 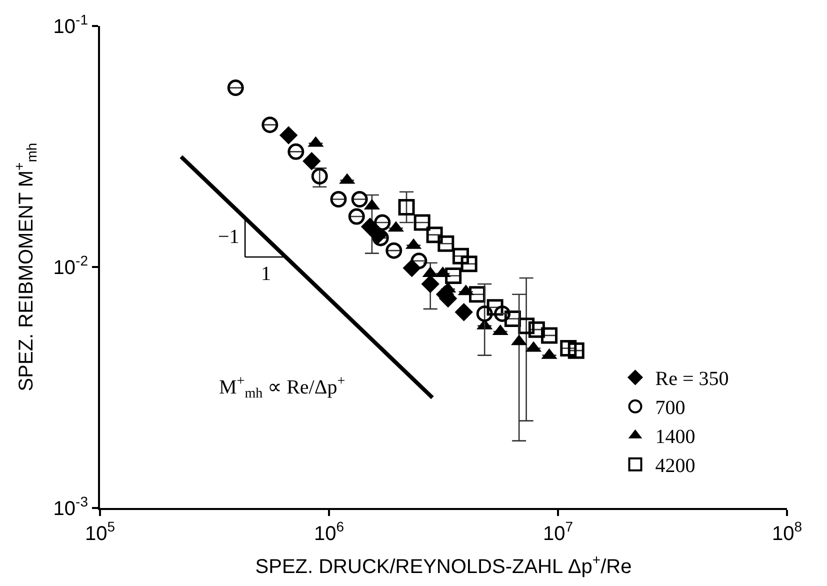 What do you see at coordinates (282, 388) in the screenshot?
I see `annotation: M$^{+}$$_{mh}$ ∝ Re/Δp$^{+}$` at bounding box center [282, 388].